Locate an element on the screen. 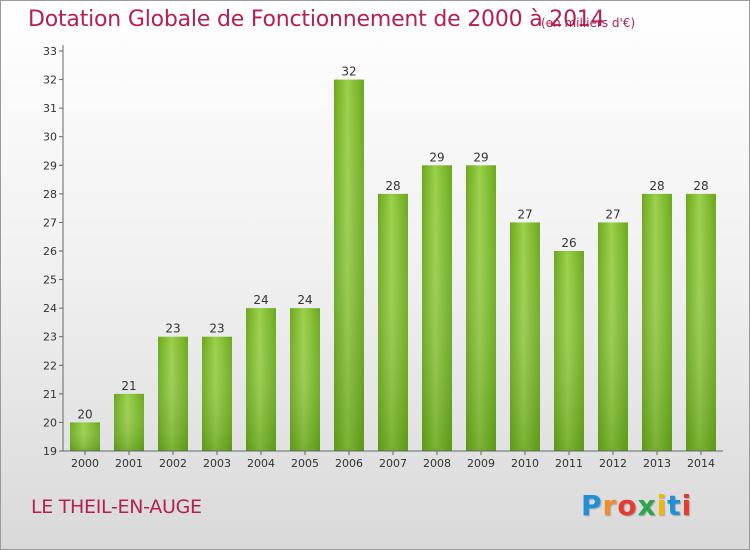 This screenshot has width=750, height=550. logo-letter: t is located at coordinates (674, 505).